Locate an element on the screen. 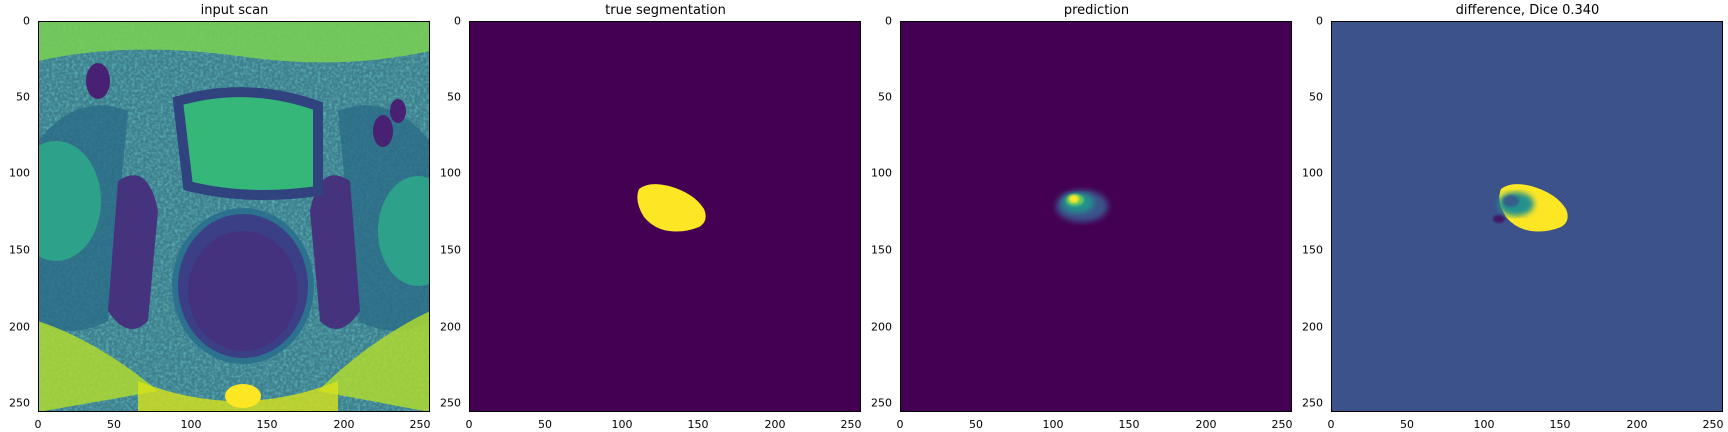 Image resolution: width=1728 pixels, height=432 pixels. panel-title: input scan is located at coordinates (234, 10).